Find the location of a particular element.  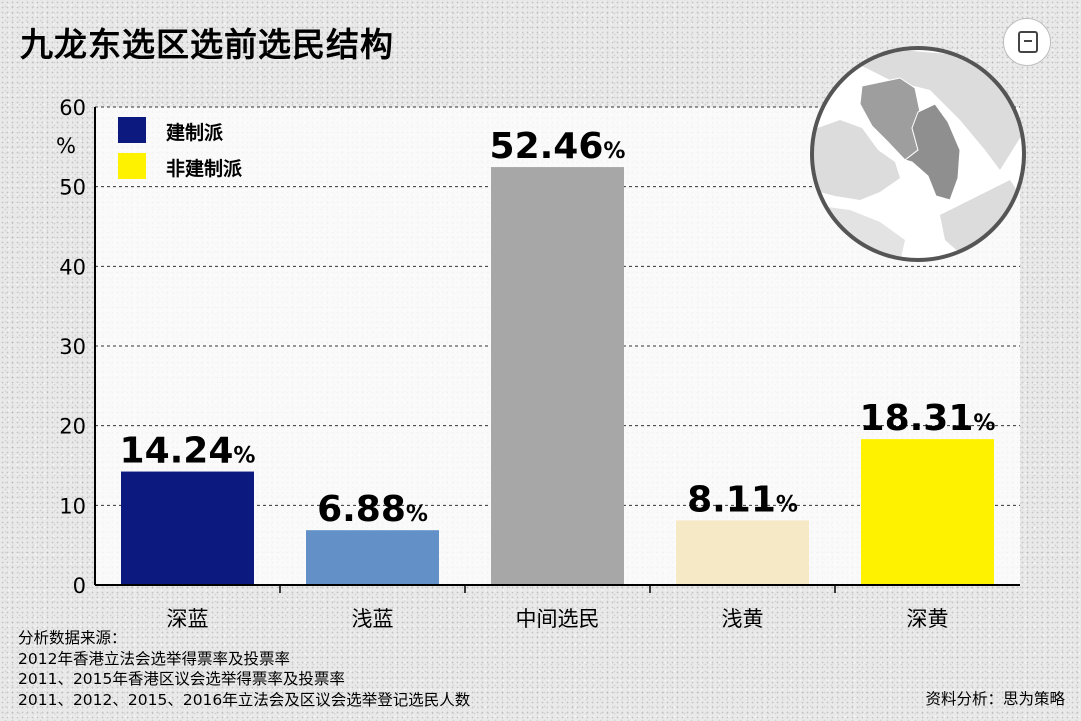

sources-heading: 分析数据来源： is located at coordinates (72, 638).